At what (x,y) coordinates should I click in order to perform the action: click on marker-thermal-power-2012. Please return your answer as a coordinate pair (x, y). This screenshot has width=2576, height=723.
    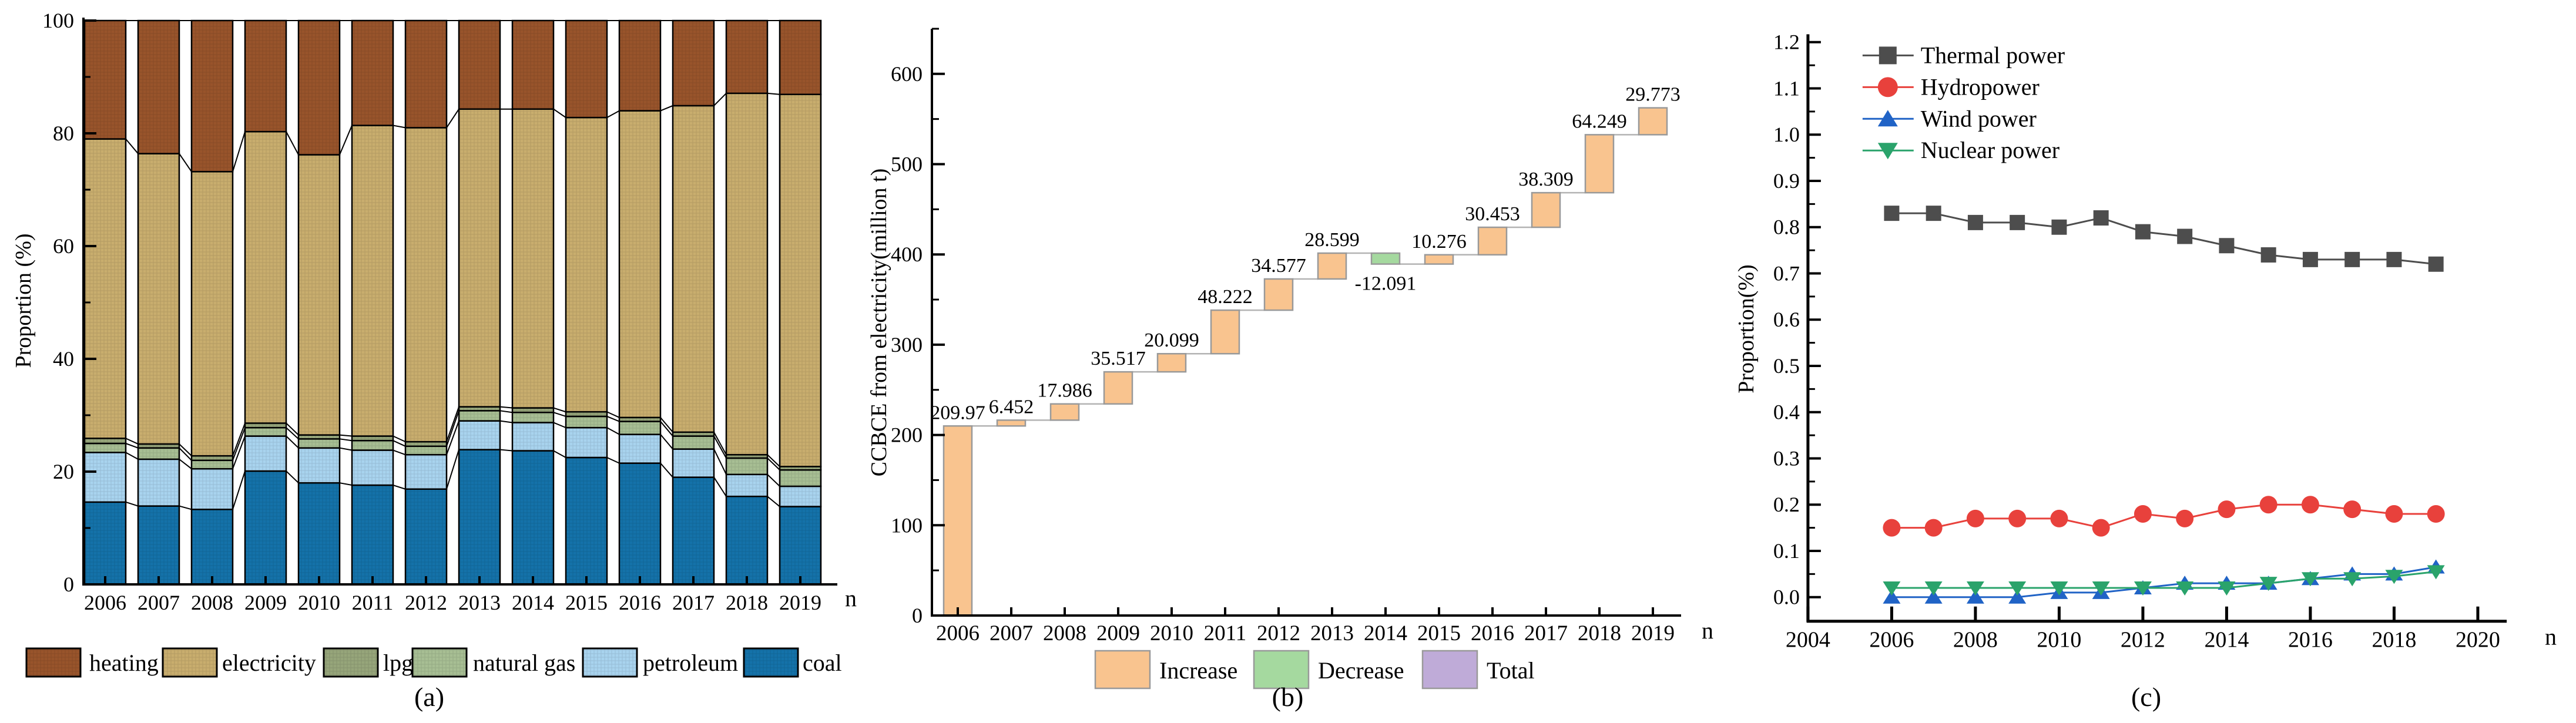
    Looking at the image, I should click on (2143, 232).